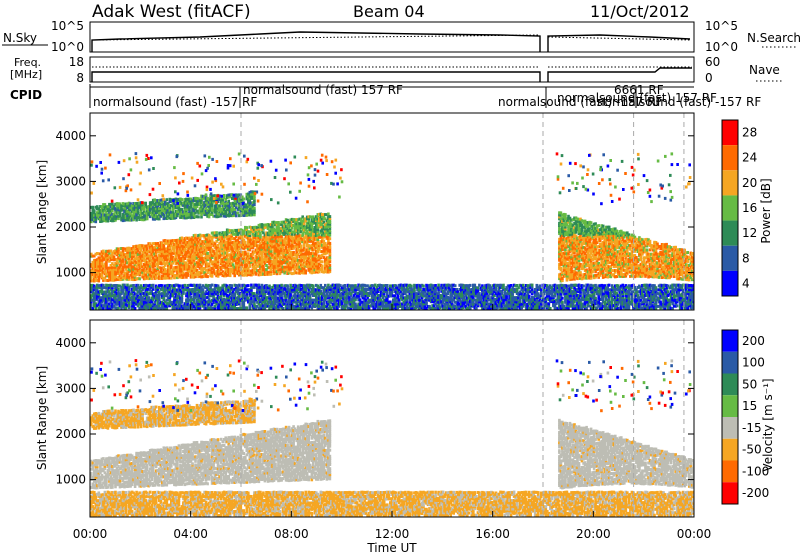 Image resolution: width=800 pixels, height=554 pixels. Describe the element at coordinates (391, 74) in the screenshot. I see `freq-trace` at that location.